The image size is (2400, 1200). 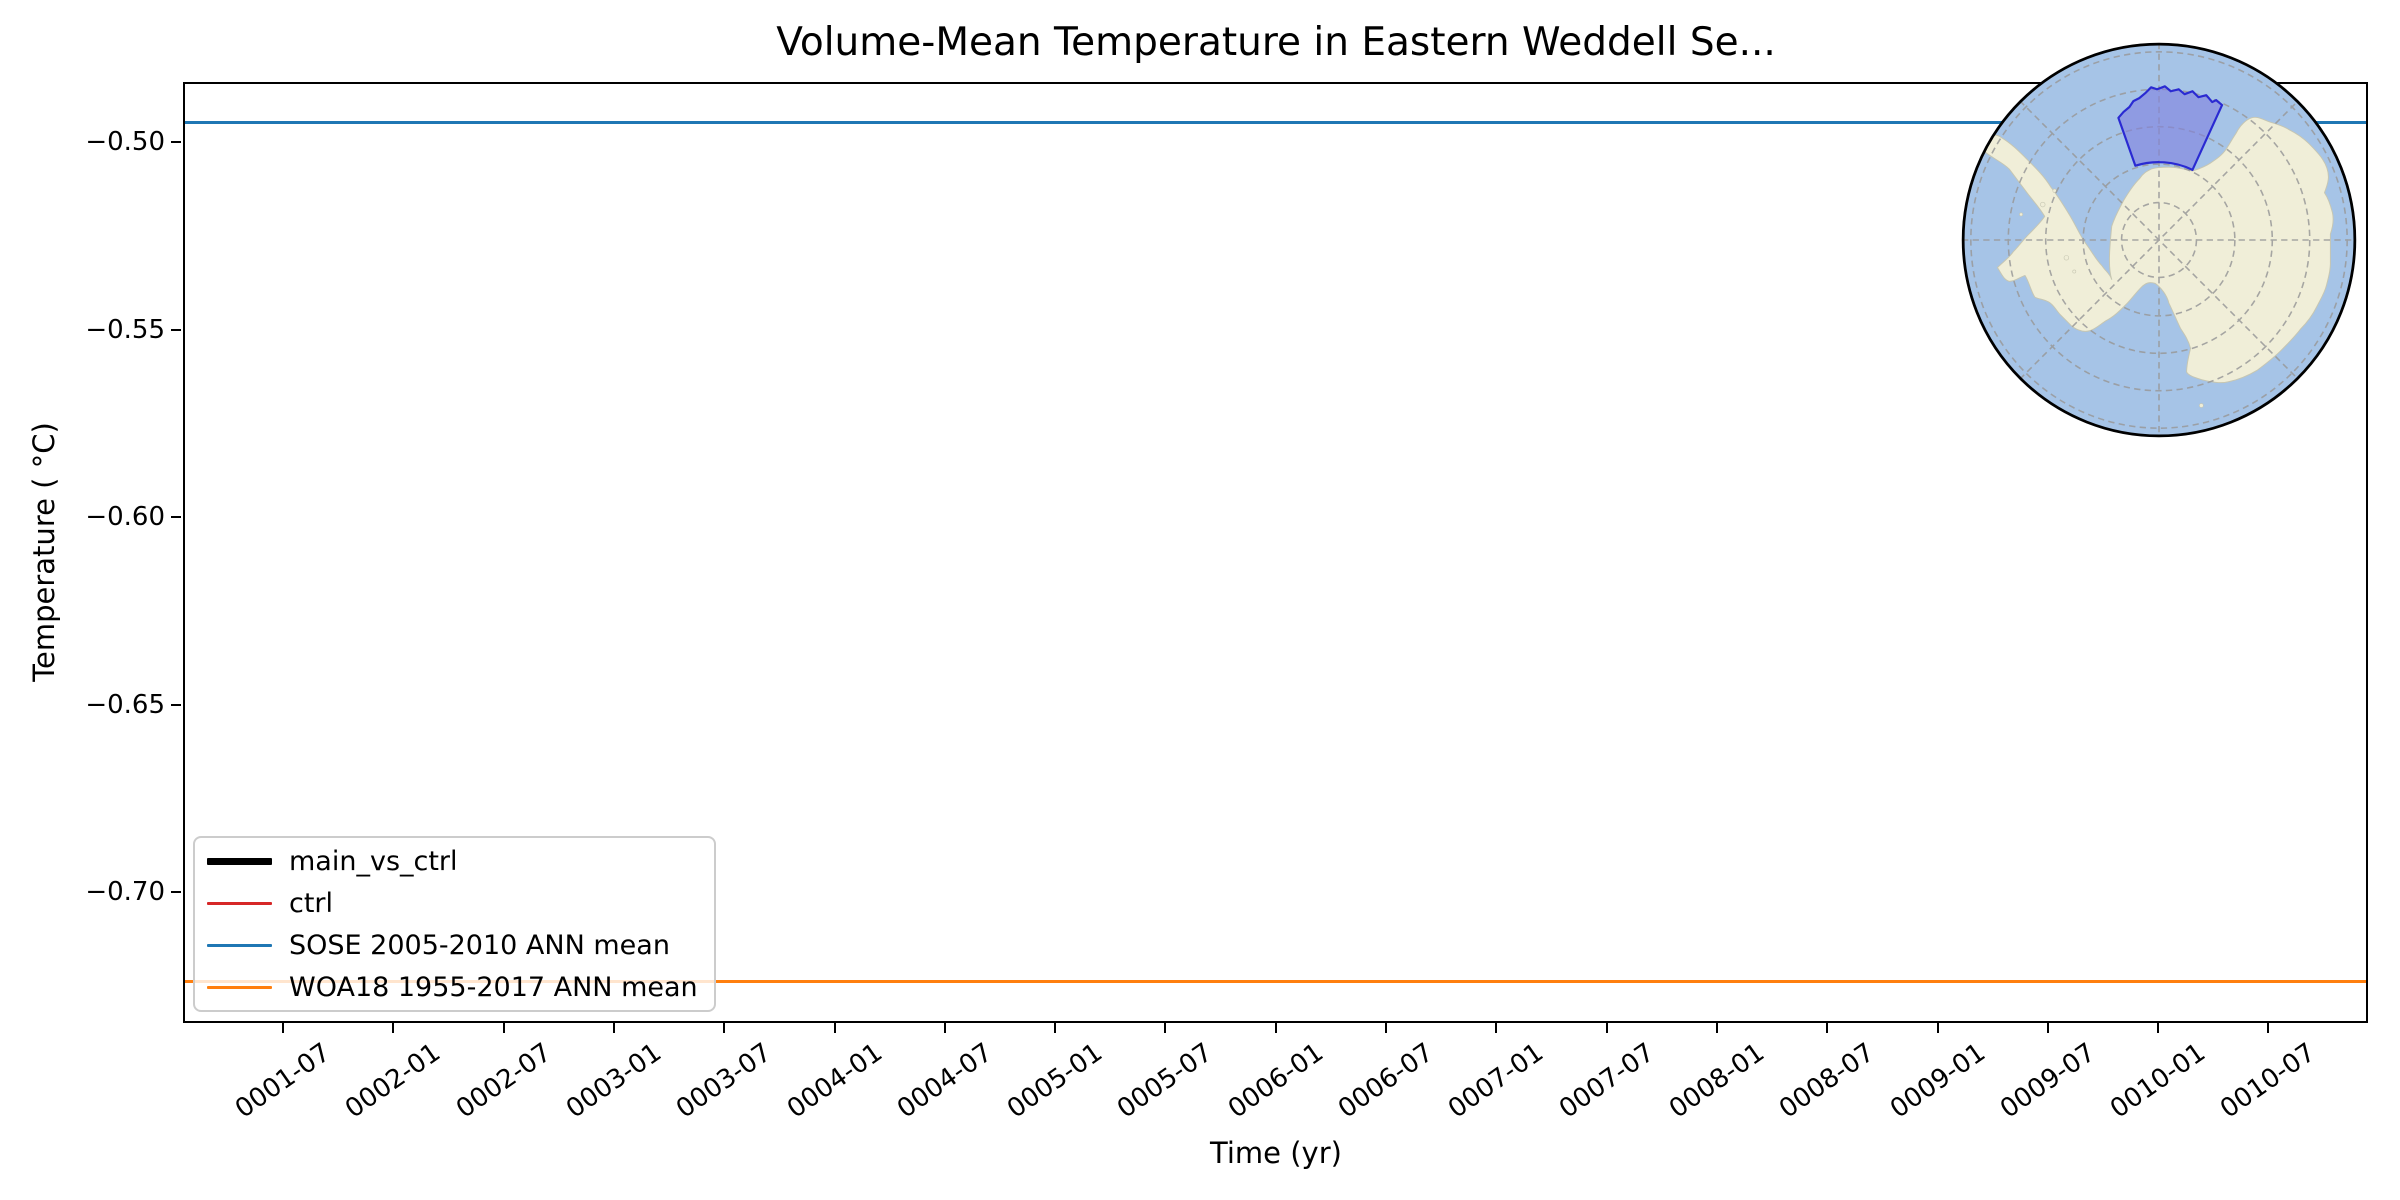 What do you see at coordinates (2170, 128) in the screenshot?
I see `region-highlight-eastern-weddell` at bounding box center [2170, 128].